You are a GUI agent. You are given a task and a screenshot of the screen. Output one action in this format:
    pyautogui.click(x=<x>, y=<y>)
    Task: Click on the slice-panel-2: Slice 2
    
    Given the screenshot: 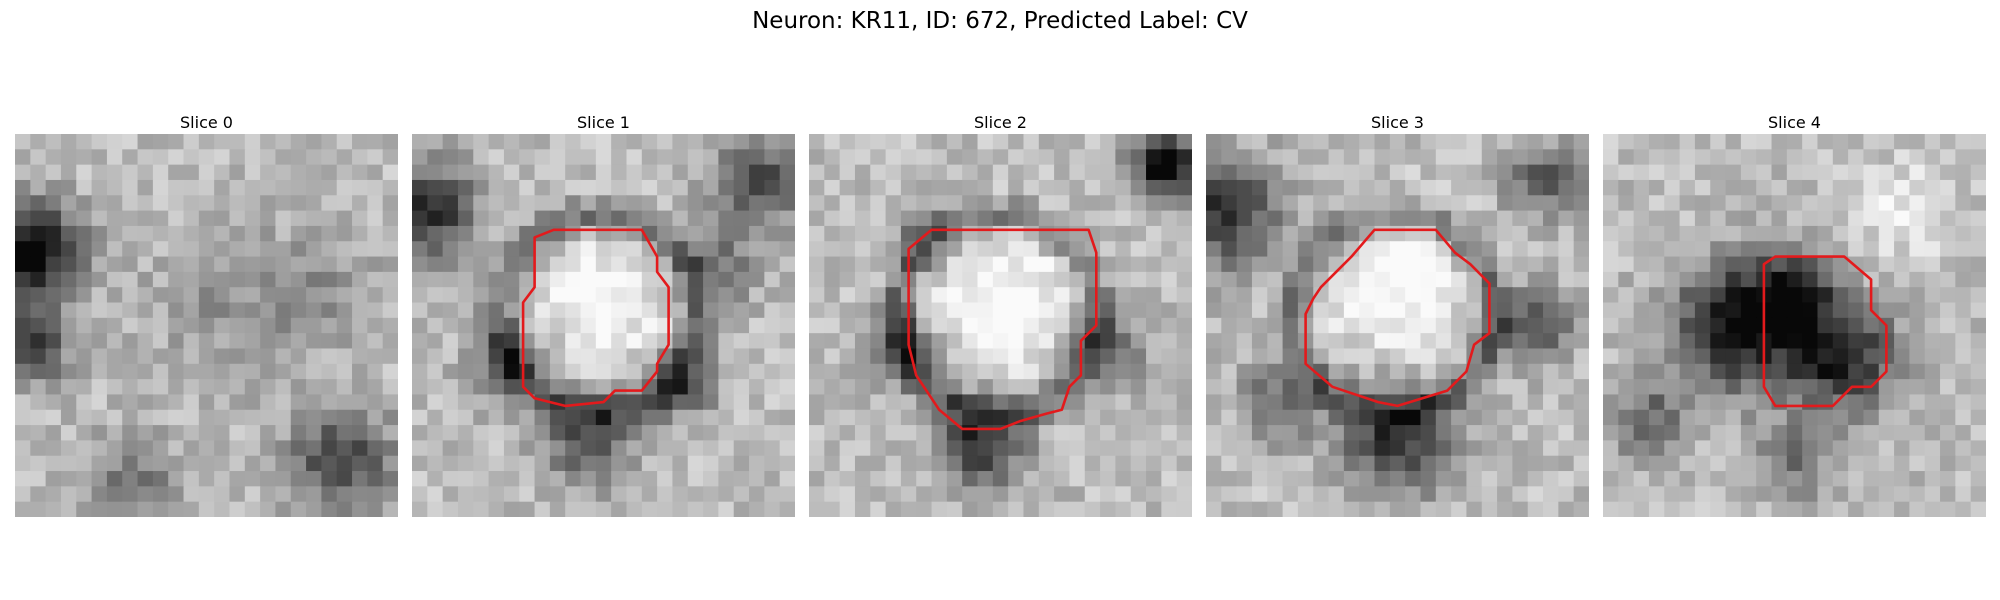 What is the action you would take?
    pyautogui.click(x=1000, y=314)
    